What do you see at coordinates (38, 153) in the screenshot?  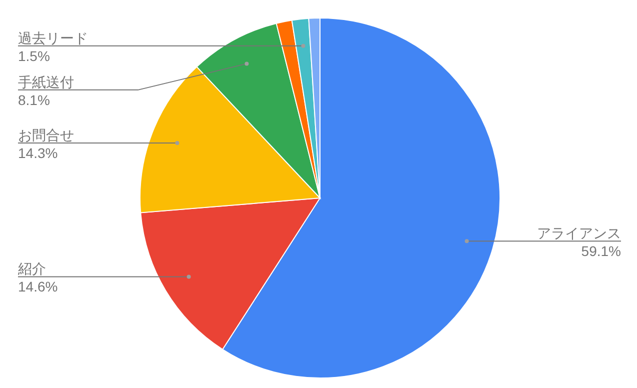 I see `data-label: 14.3%` at bounding box center [38, 153].